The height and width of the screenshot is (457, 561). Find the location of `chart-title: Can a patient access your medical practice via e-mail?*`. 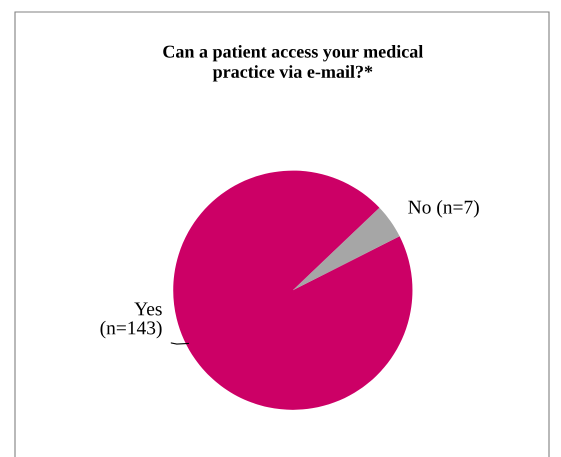

chart-title: Can a patient access your medical practice via e-mail?* is located at coordinates (293, 63).